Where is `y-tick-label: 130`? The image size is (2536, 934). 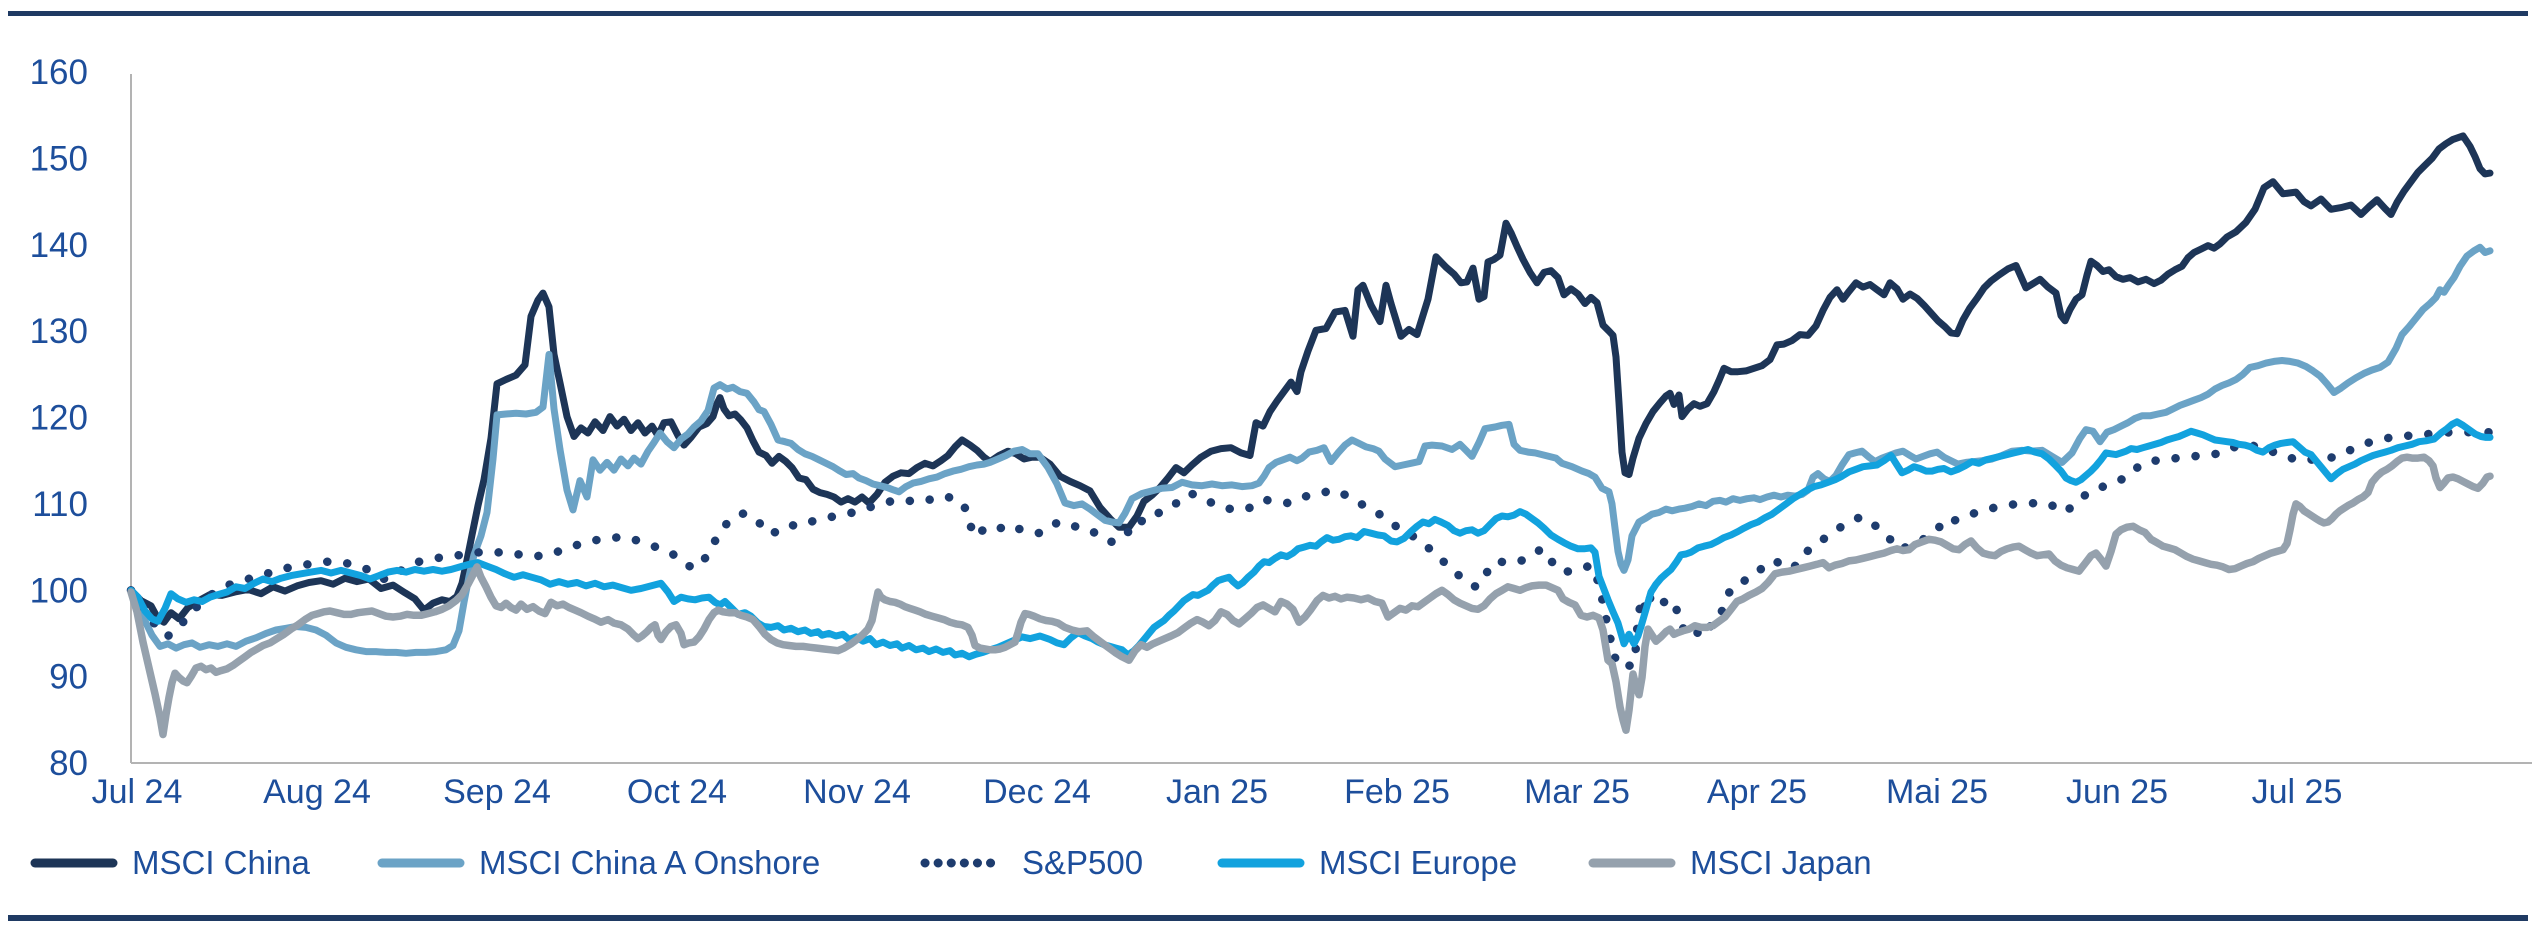 y-tick-label: 130 is located at coordinates (59, 331).